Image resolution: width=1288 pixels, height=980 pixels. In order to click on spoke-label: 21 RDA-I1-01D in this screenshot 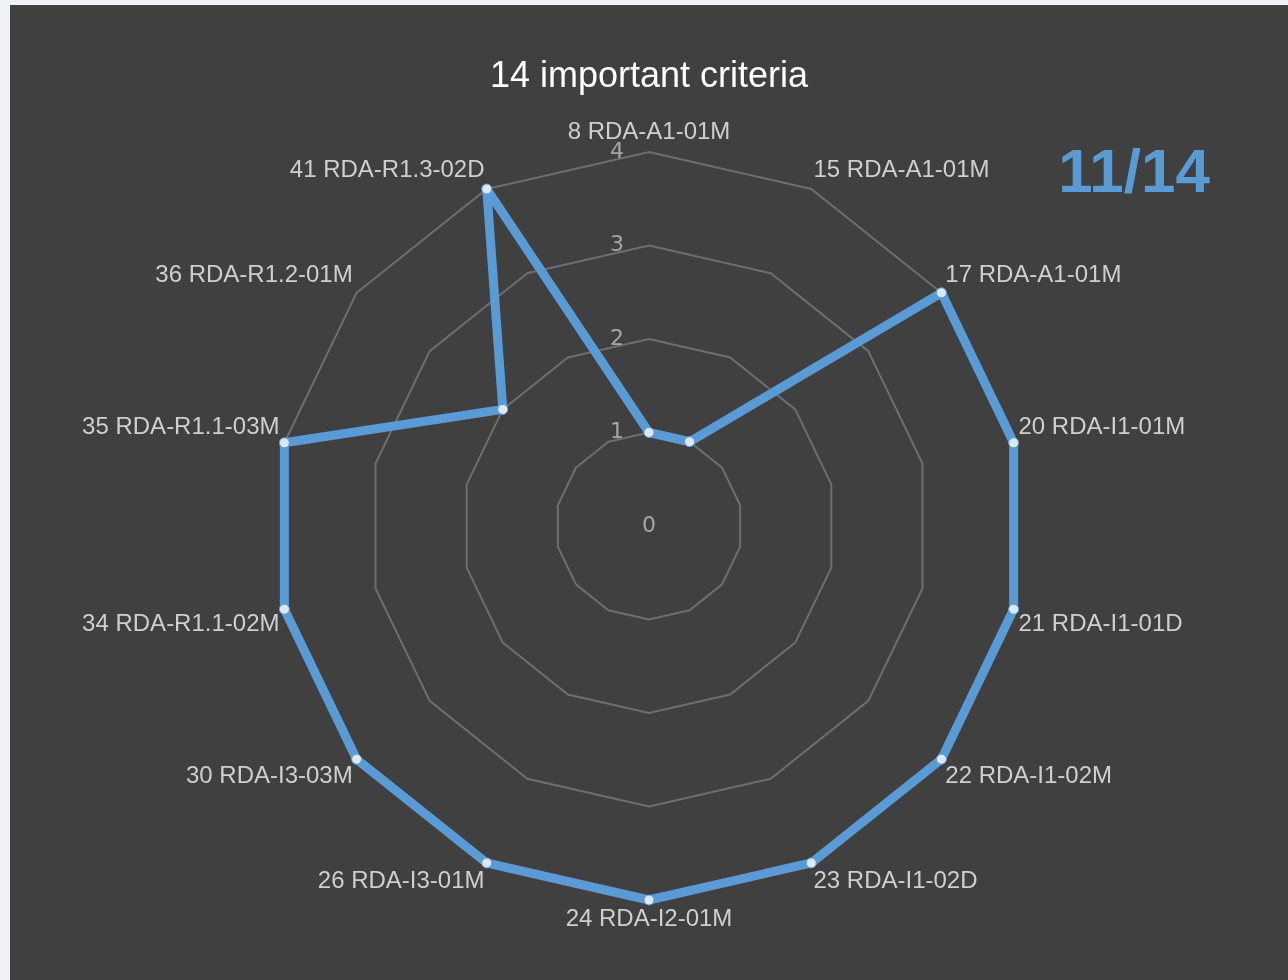, I will do `click(1100, 623)`.